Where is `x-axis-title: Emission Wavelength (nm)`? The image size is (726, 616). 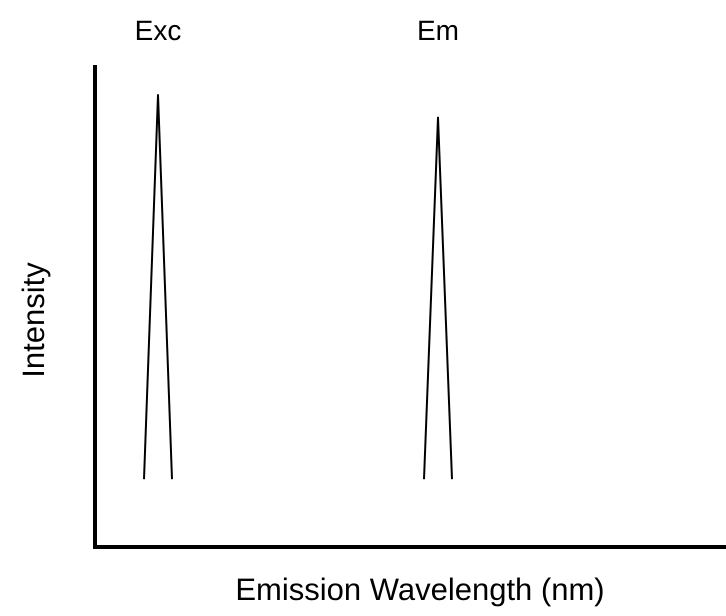
x-axis-title: Emission Wavelength (nm) is located at coordinates (420, 589).